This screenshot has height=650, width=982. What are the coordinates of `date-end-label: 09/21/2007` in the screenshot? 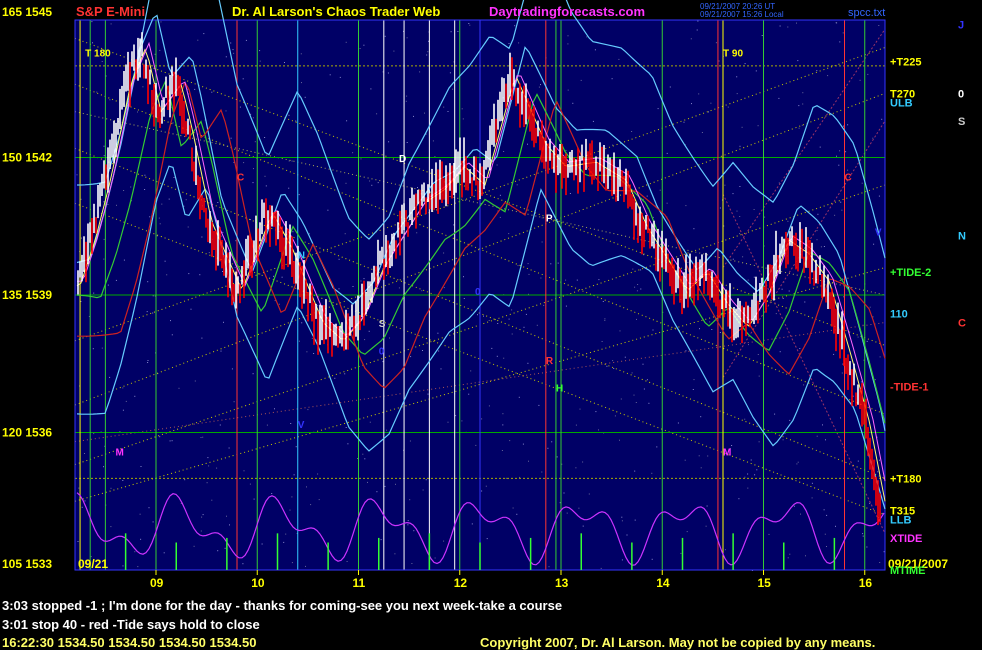 It's located at (918, 564).